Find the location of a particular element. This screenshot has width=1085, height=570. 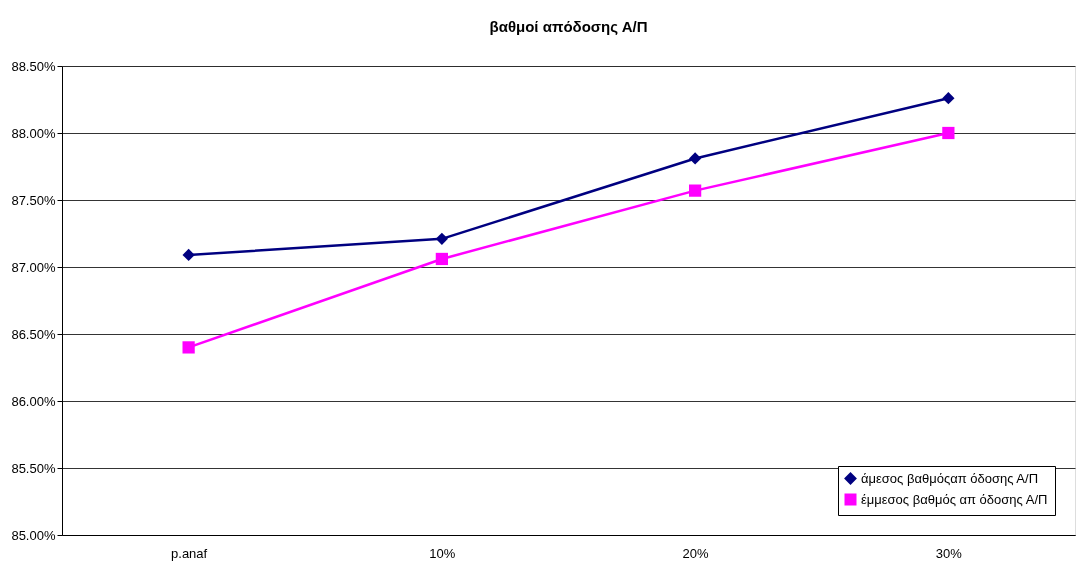

x-tick-label: 10% is located at coordinates (442, 553).